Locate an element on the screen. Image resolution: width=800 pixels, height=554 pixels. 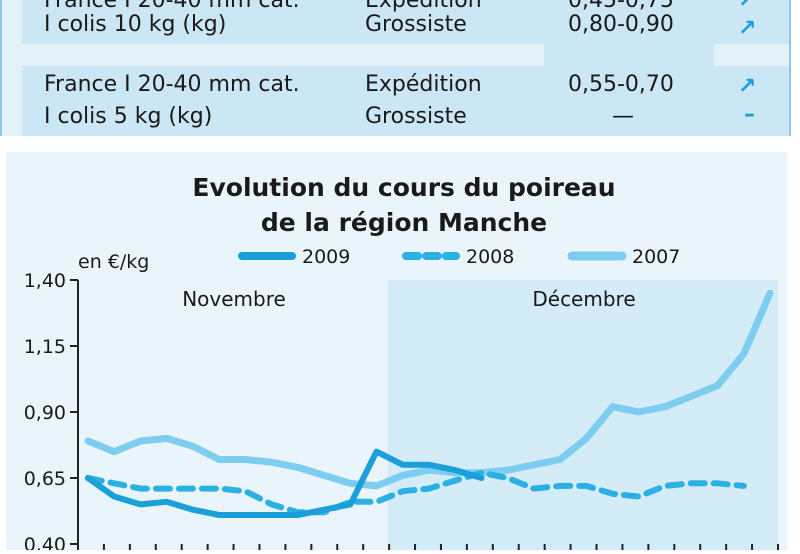
legend-label-2007: 2007 is located at coordinates (656, 257).